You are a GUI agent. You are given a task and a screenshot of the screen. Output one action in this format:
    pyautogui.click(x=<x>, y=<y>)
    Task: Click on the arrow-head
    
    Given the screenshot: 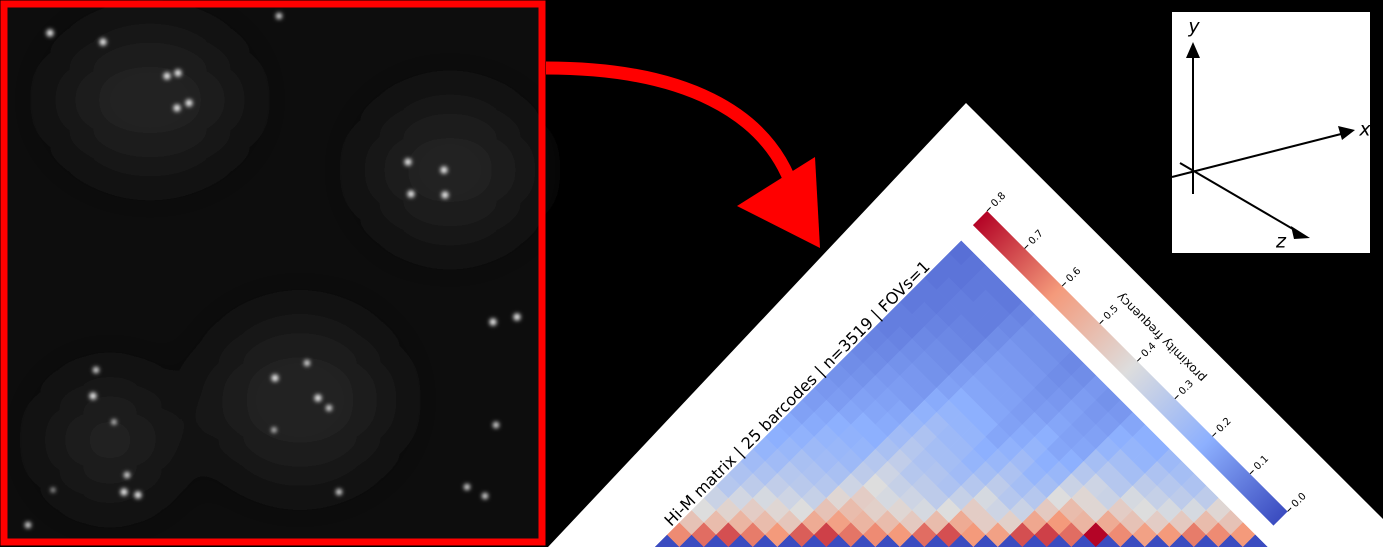 What is the action you would take?
    pyautogui.click(x=778, y=202)
    